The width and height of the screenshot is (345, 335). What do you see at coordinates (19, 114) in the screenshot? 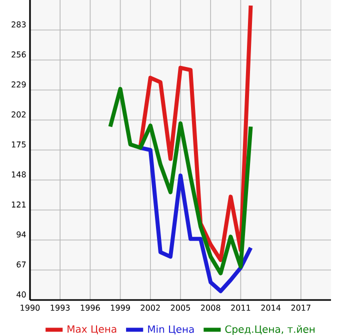
I see `y-tick-label: 202` at bounding box center [19, 114].